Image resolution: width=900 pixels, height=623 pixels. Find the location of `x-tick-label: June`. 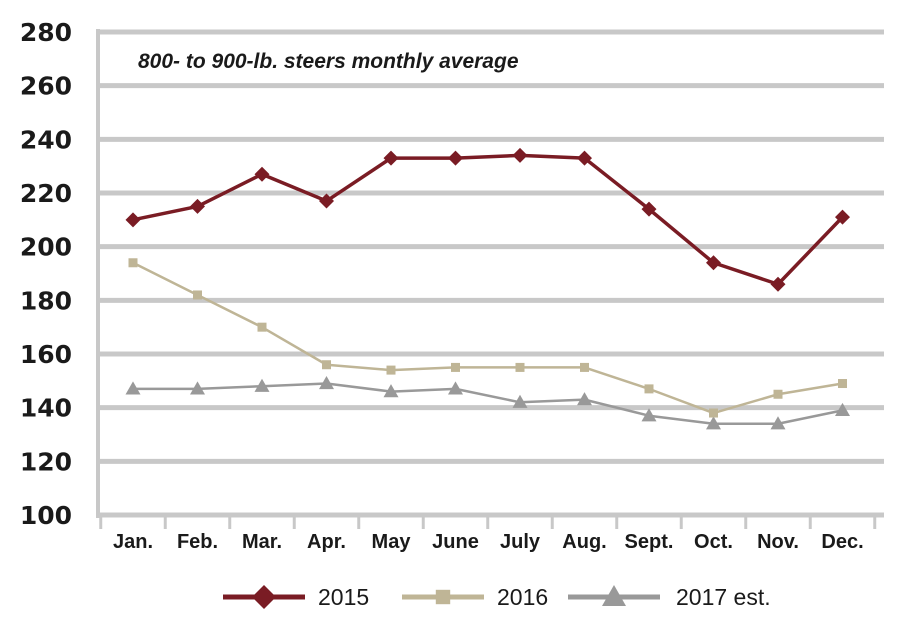

x-tick-label: June is located at coordinates (455, 542).